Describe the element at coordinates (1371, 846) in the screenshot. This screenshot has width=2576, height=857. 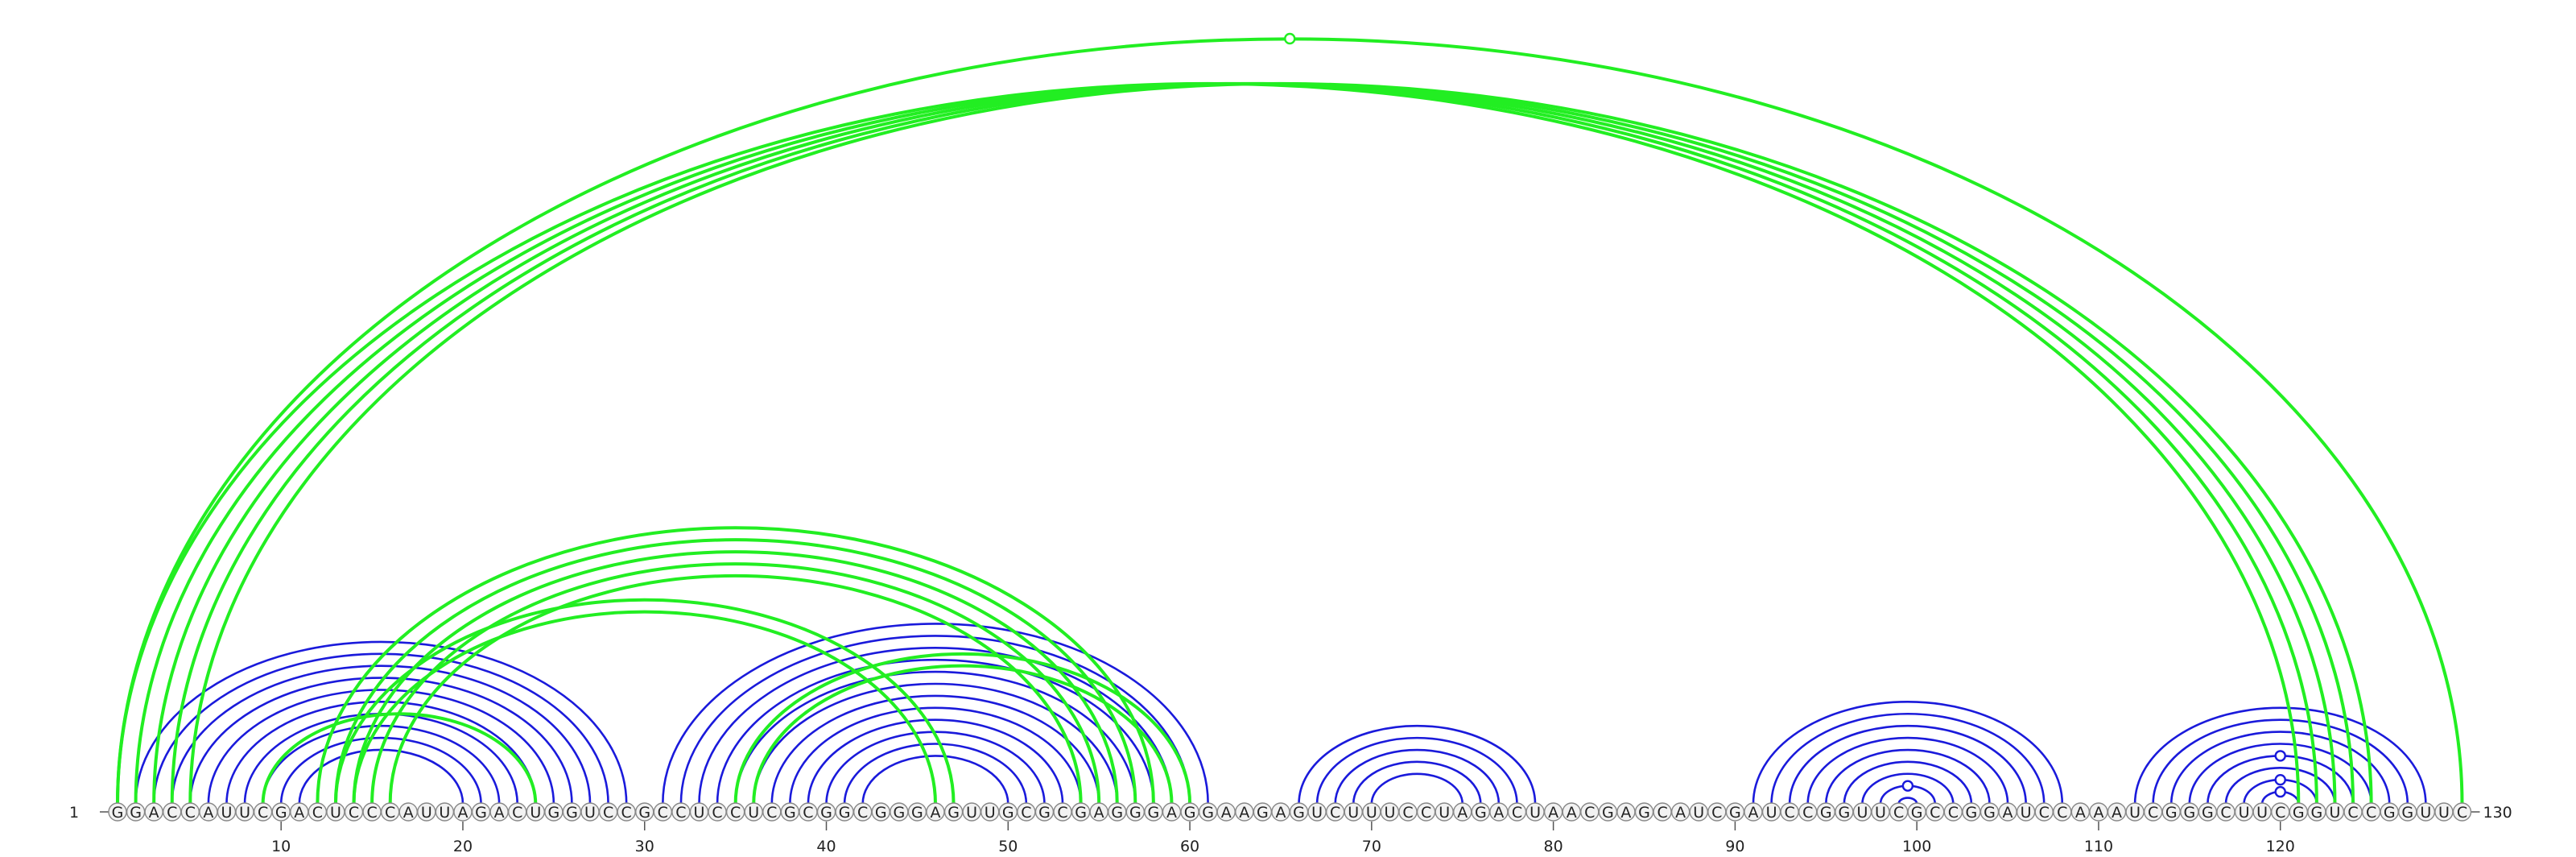
I see `tick-label: 70` at that location.